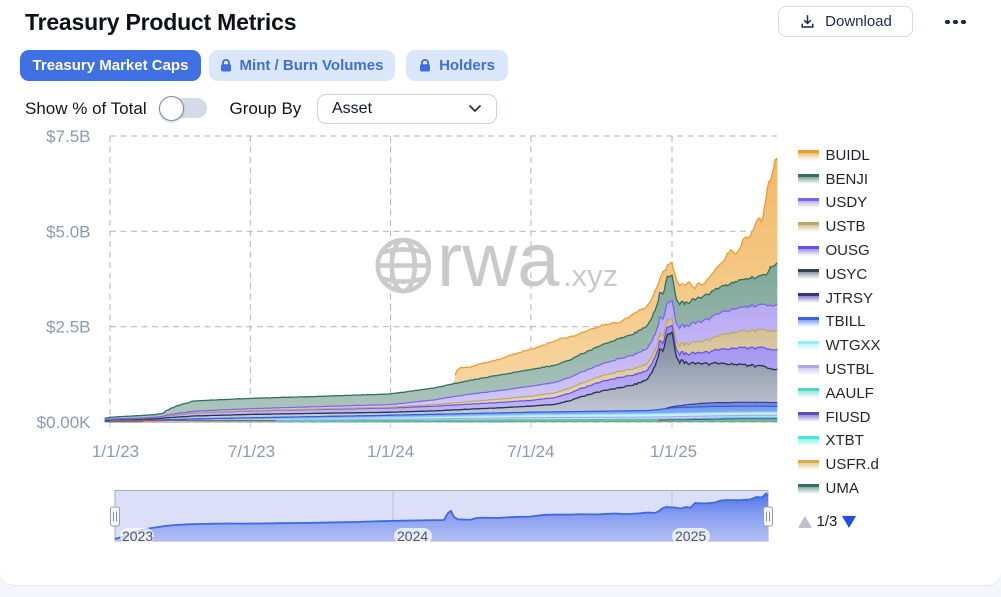  I want to click on svg-text: .xyz, so click(590, 275).